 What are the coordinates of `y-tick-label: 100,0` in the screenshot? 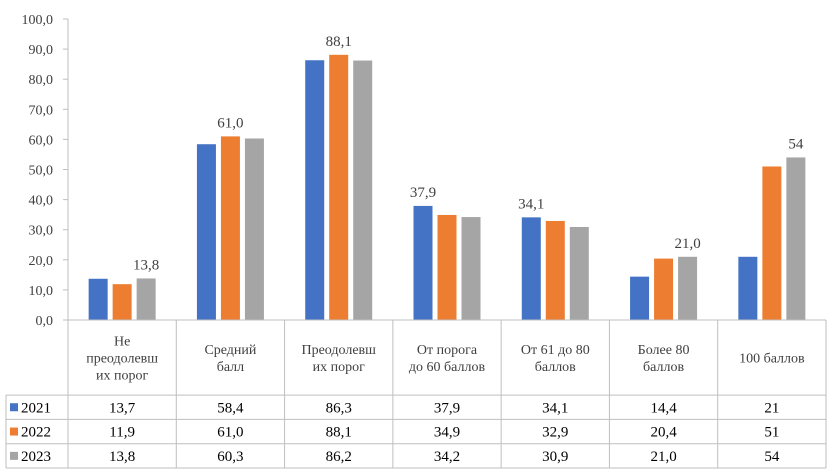 It's located at (38, 20).